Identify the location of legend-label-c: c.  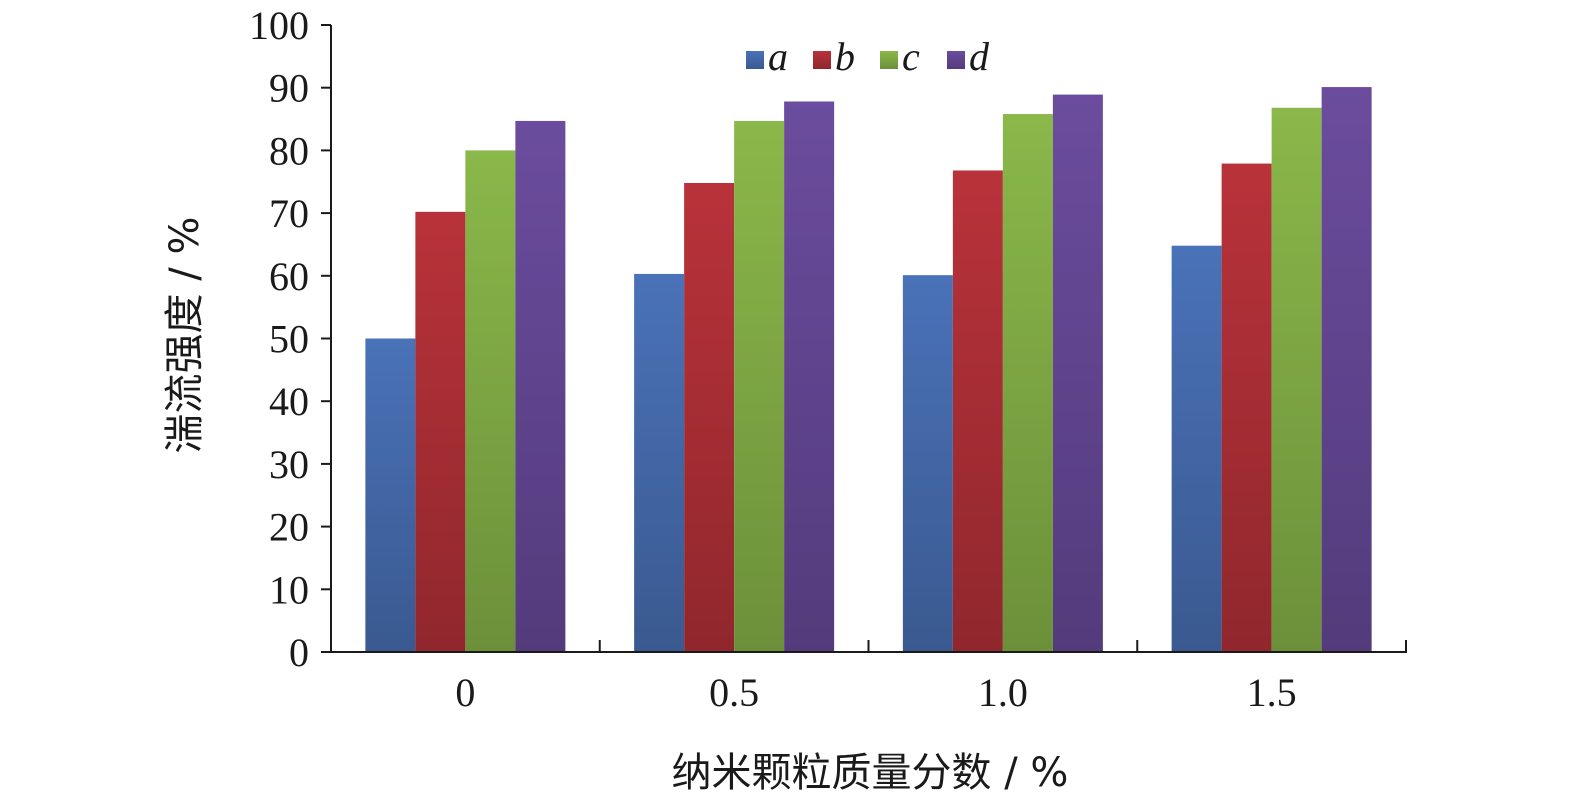
(911, 56).